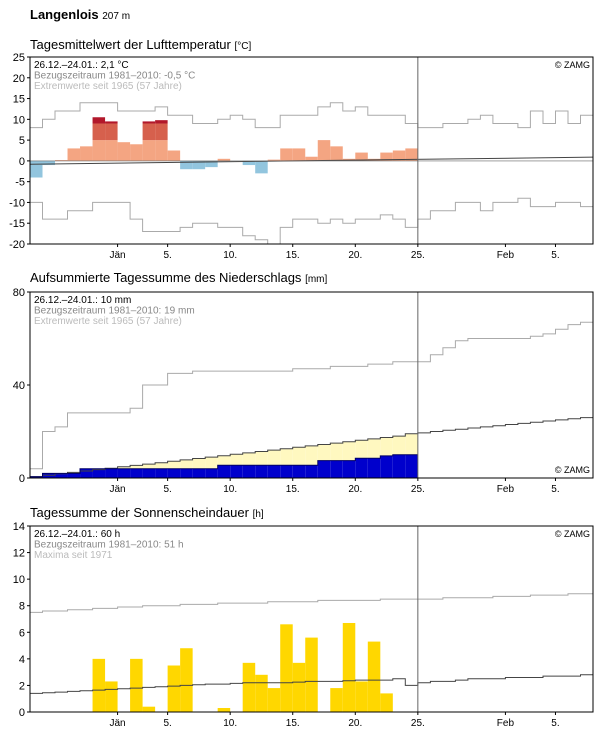 Image resolution: width=596 pixels, height=729 pixels. Describe the element at coordinates (17, 203) in the screenshot. I see `temp-y-tick-label: -10` at that location.